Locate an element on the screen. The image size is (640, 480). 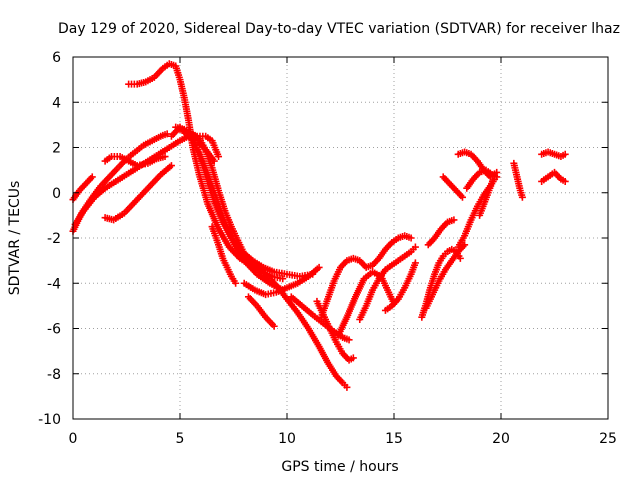
y-tick-label: 0 is located at coordinates (56, 194).